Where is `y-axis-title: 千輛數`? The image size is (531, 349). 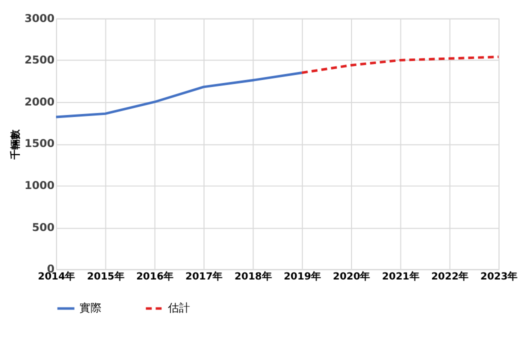
y-axis-title: 千輛數 is located at coordinates (16, 144).